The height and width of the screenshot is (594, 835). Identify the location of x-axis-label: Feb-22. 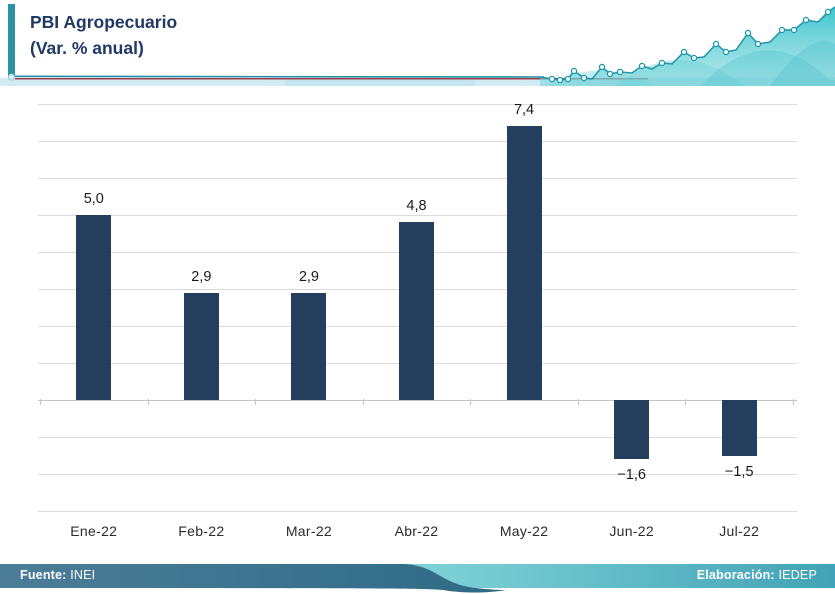
(201, 531).